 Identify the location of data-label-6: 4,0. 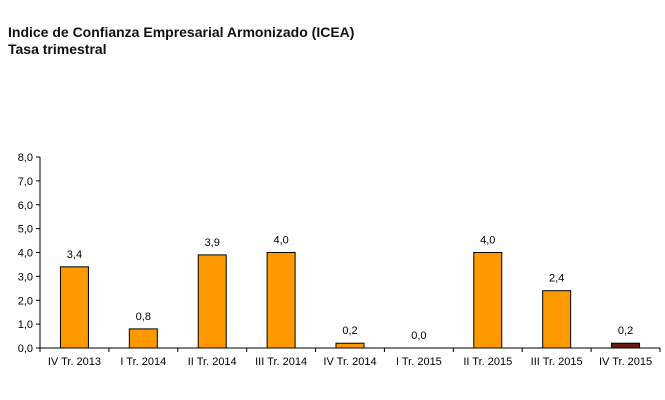
(487, 241).